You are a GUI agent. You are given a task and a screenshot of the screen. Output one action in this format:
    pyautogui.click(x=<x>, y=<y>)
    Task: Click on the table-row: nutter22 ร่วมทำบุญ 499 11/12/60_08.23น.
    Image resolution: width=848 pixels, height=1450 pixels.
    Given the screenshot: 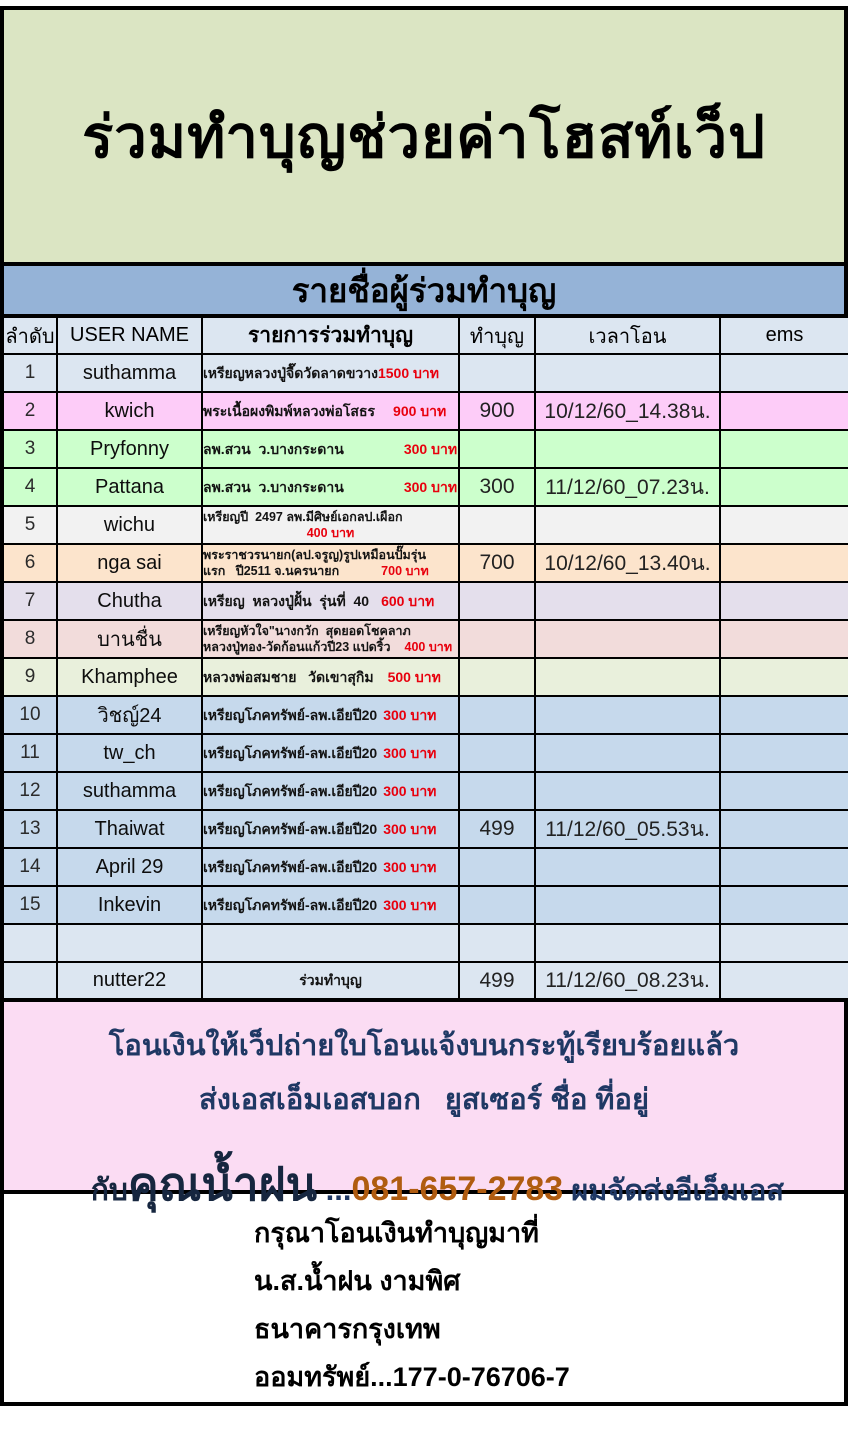 What is the action you would take?
    pyautogui.click(x=424, y=981)
    